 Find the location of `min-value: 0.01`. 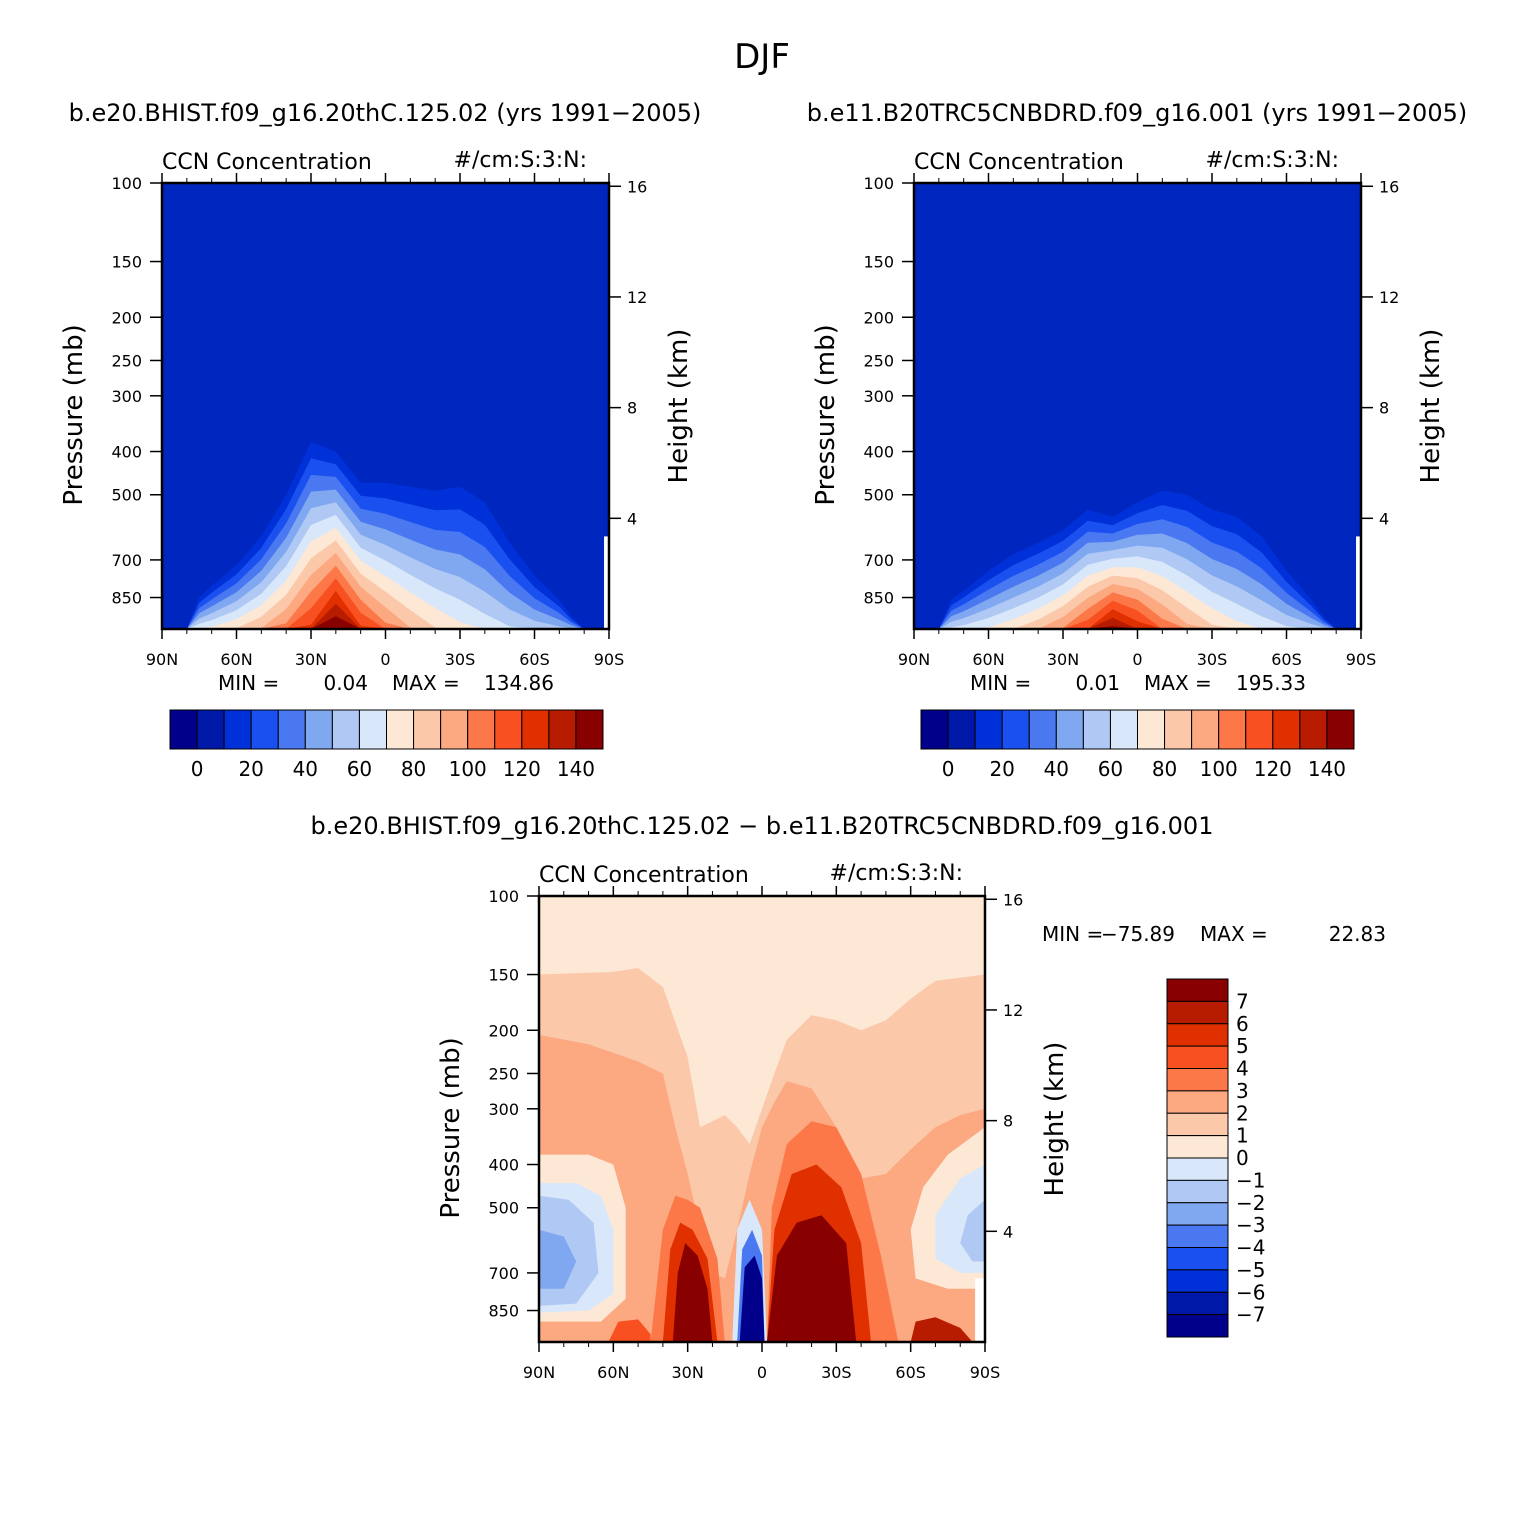

min-value: 0.01 is located at coordinates (1097, 683).